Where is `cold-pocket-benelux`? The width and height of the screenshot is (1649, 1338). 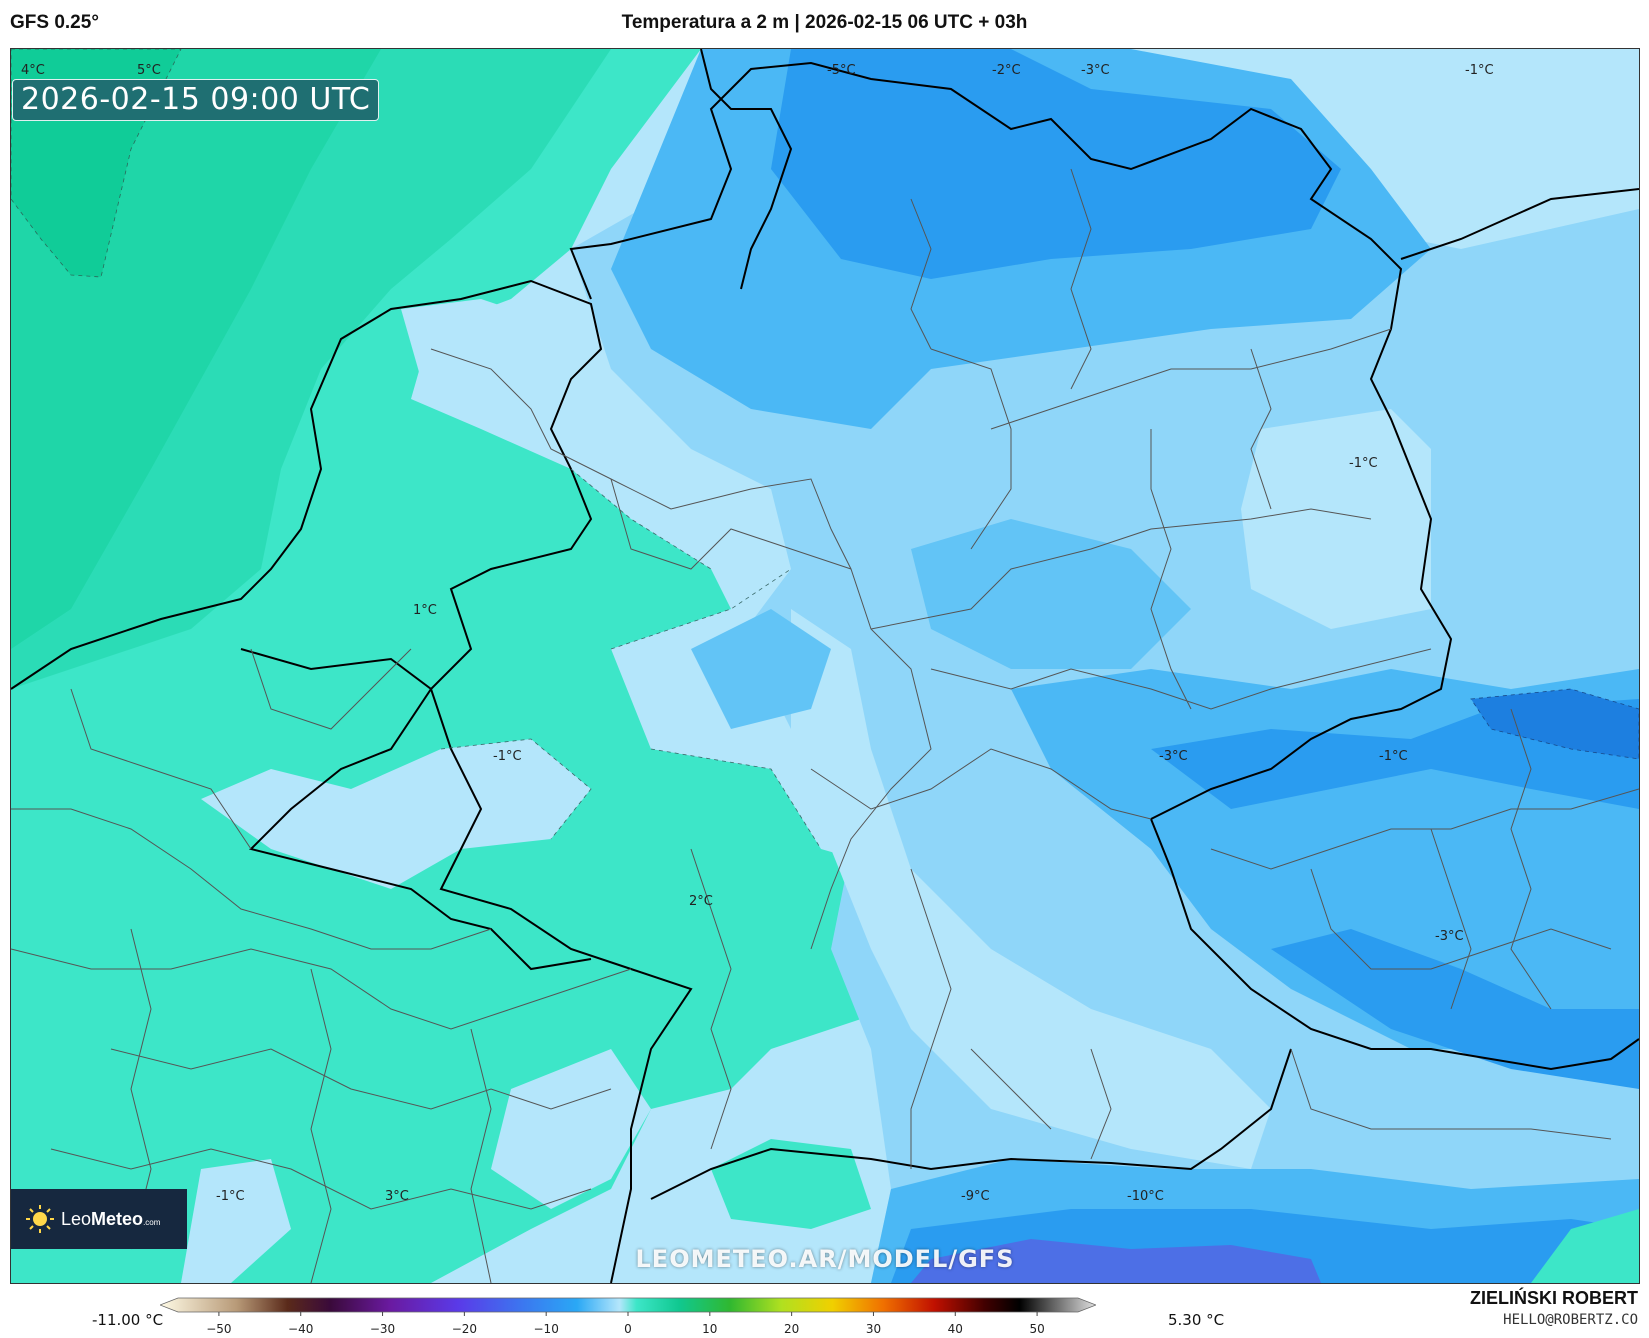
cold-pocket-benelux is located at coordinates (496, 369).